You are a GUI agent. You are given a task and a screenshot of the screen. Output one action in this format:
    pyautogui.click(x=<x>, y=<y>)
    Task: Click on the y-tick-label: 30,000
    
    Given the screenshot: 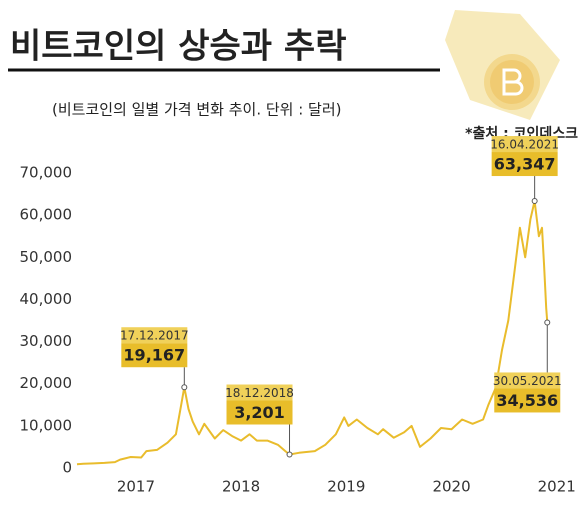 What is the action you would take?
    pyautogui.click(x=46, y=341)
    